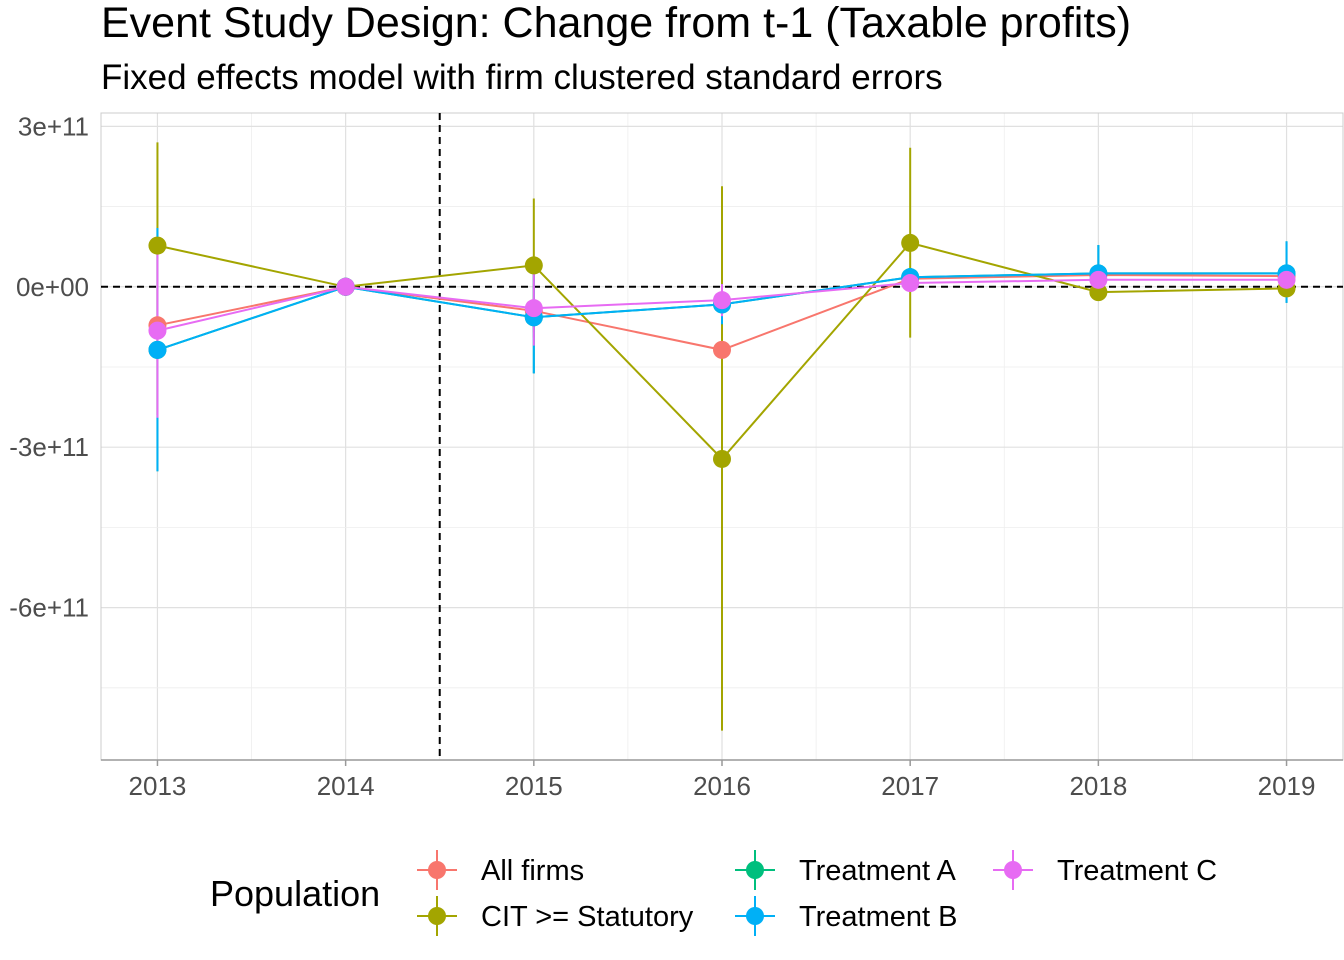 Image resolution: width=1344 pixels, height=960 pixels. I want to click on x-tick-label: 2017, so click(910, 786).